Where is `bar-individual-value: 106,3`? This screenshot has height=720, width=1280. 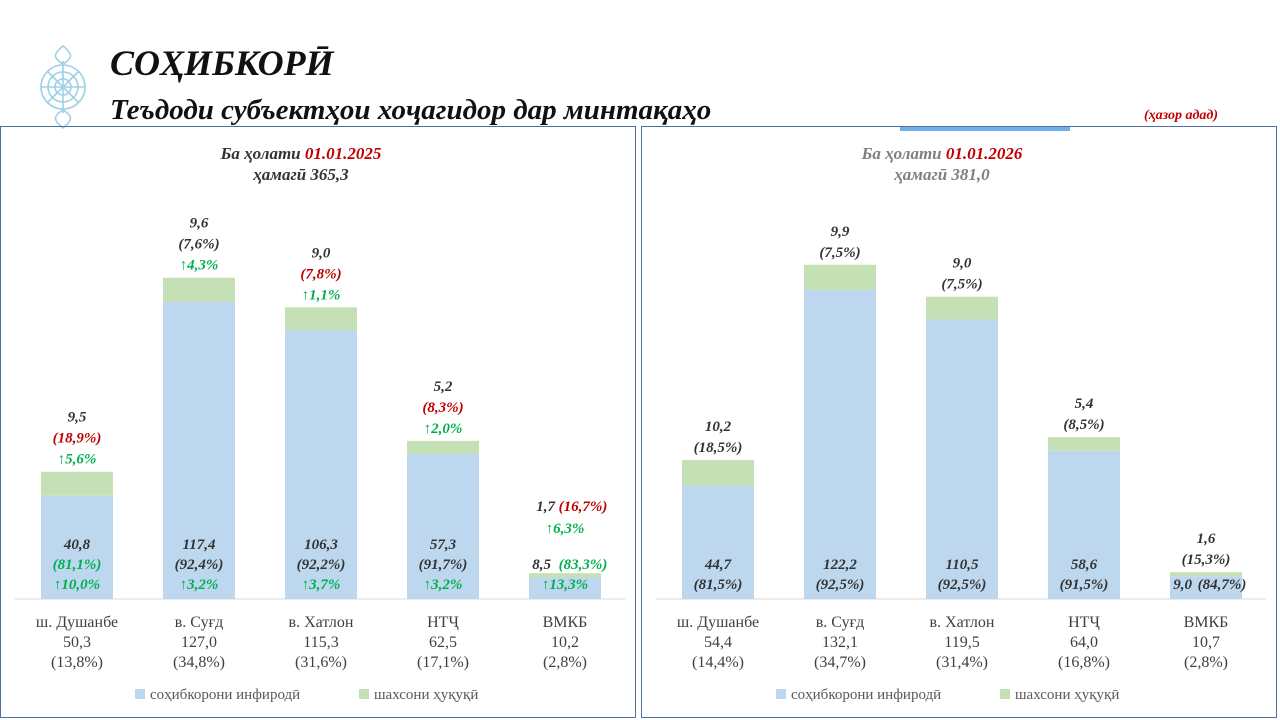
bar-individual-value: 106,3 is located at coordinates (321, 545).